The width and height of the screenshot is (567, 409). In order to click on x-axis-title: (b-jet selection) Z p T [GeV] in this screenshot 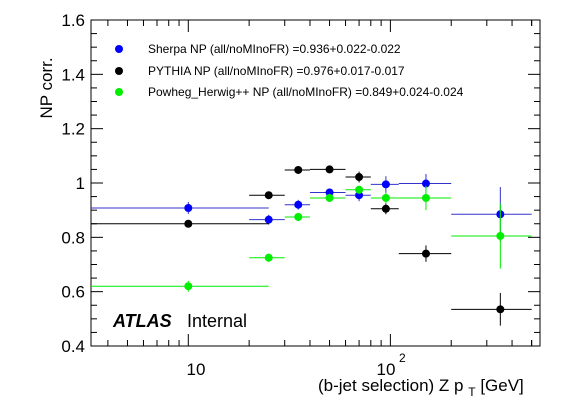, I will do `click(421, 388)`.